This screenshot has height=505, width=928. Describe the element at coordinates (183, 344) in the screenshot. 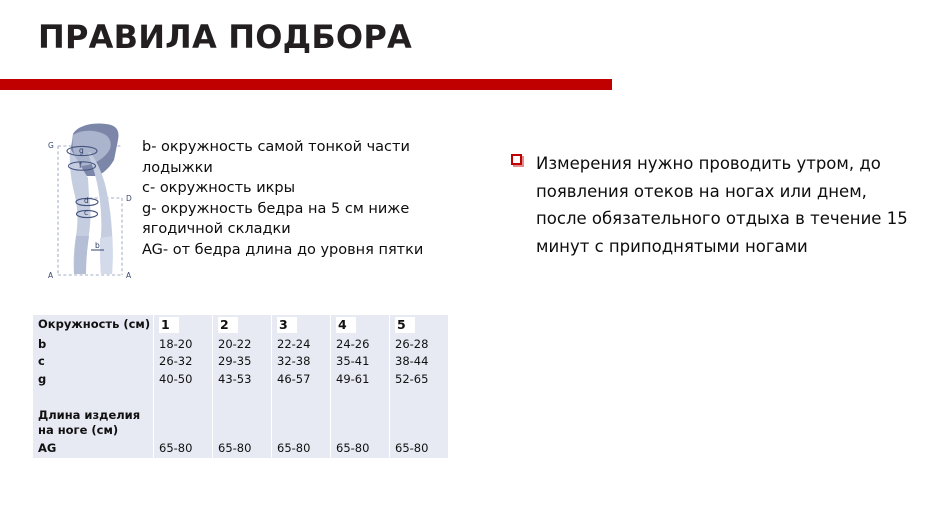

I see `cell-b-1: 18-20` at that location.